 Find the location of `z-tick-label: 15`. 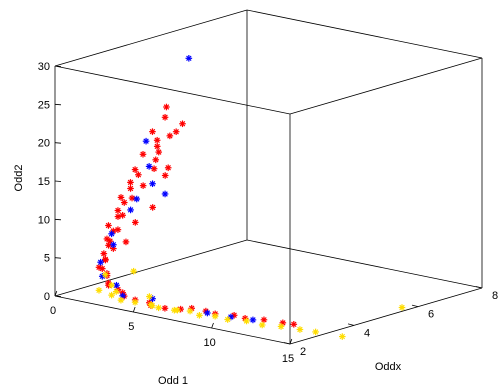

z-tick-label: 15 is located at coordinates (44, 182).